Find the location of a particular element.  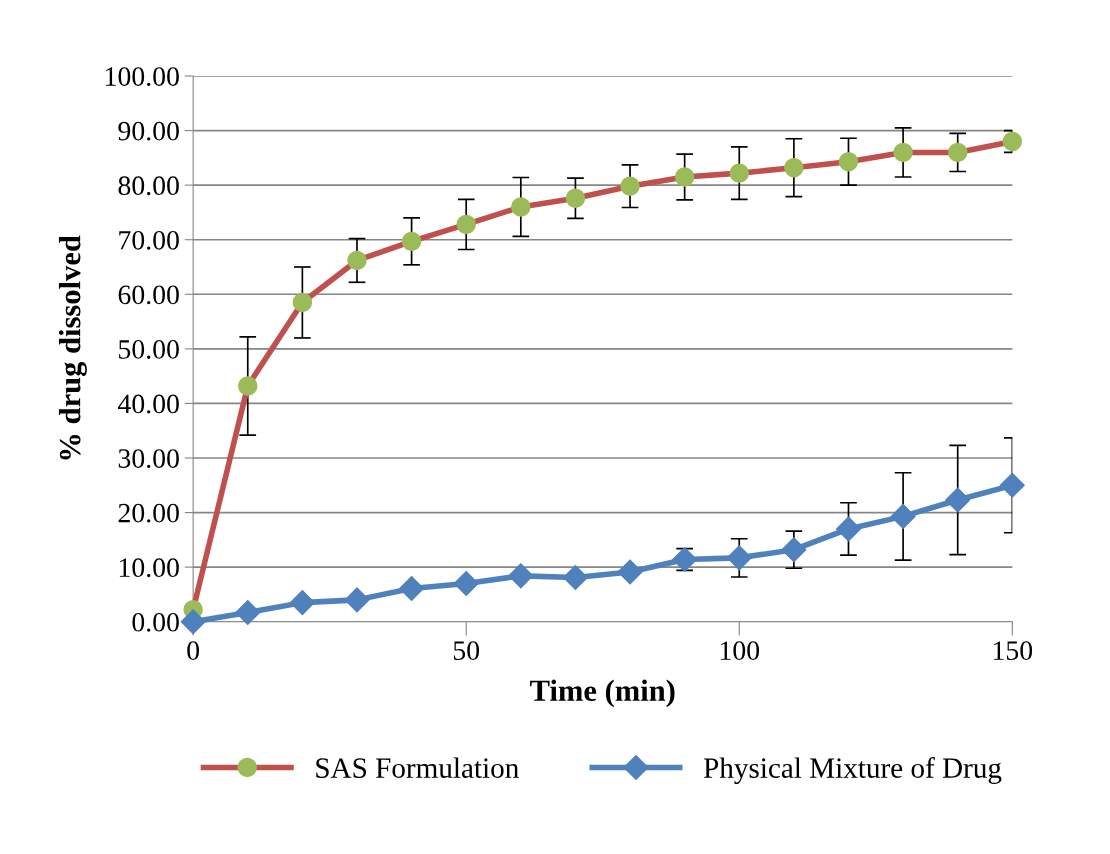

y-tick-label: 30.00 is located at coordinates (148, 459).